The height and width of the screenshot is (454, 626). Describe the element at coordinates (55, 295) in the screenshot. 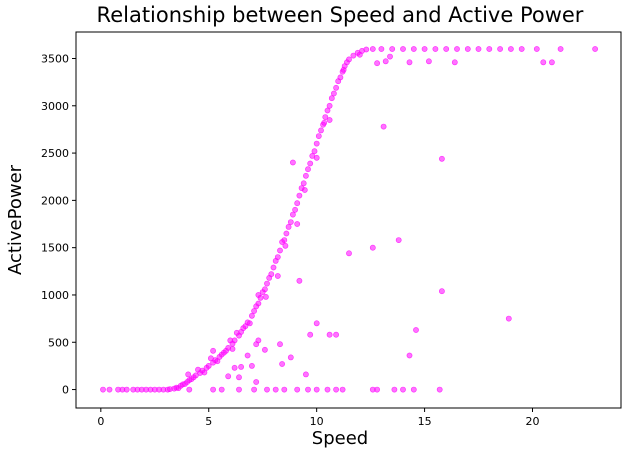

I see `y-tick-label: 1000` at that location.